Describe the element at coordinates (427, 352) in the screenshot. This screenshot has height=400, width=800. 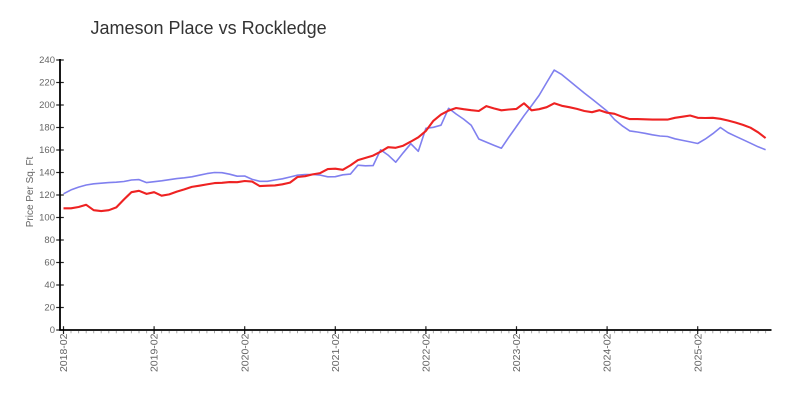
I see `svg-text: 2022-02` at that location.